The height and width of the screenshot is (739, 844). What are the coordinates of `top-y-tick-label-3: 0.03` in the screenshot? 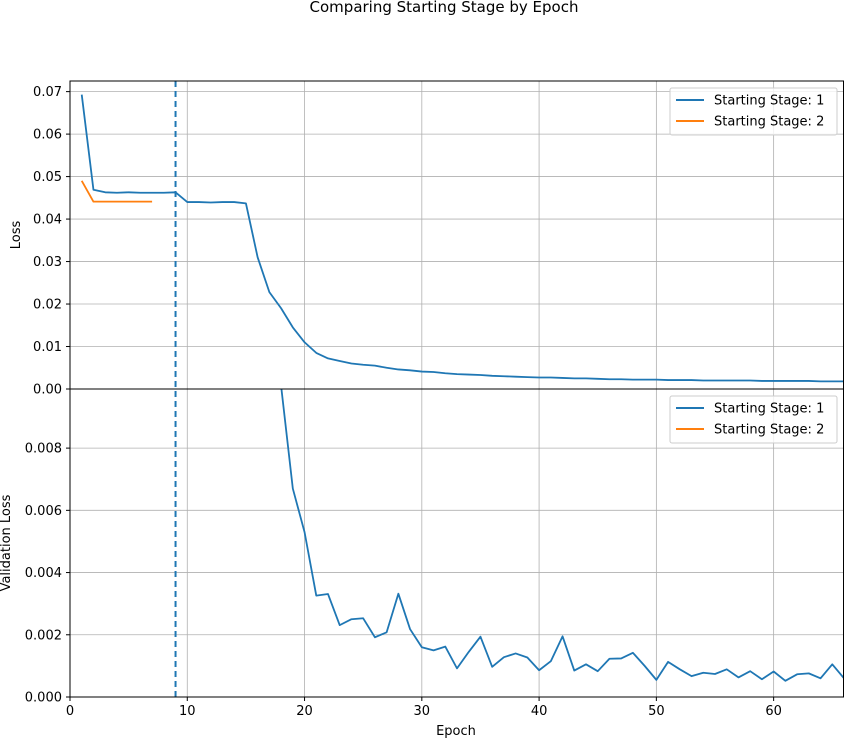 It's located at (47, 262).